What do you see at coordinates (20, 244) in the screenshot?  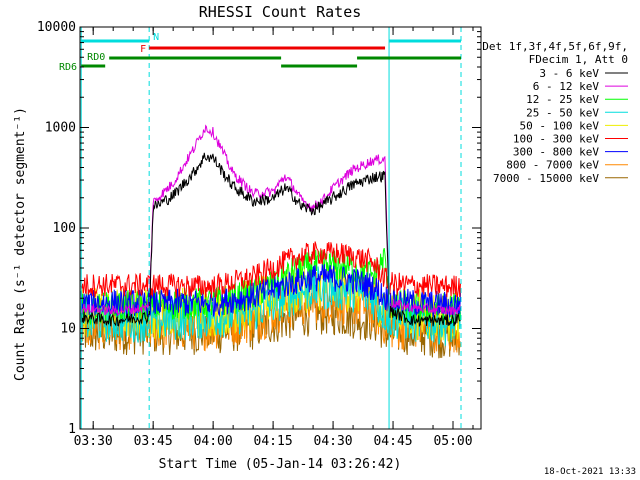 I see `y-axis-label: Count Rate (s⁻¹ detector segment⁻¹)` at bounding box center [20, 244].